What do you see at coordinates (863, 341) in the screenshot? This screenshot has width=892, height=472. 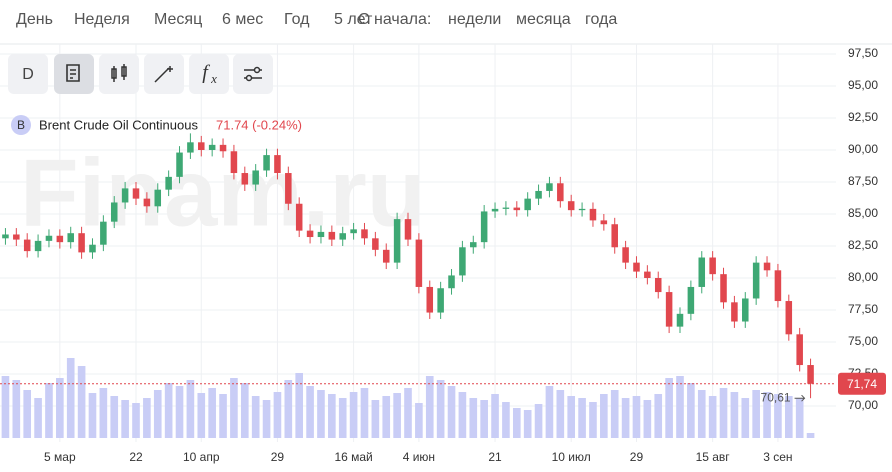 I see `y-tick-label: 75,00` at bounding box center [863, 341].